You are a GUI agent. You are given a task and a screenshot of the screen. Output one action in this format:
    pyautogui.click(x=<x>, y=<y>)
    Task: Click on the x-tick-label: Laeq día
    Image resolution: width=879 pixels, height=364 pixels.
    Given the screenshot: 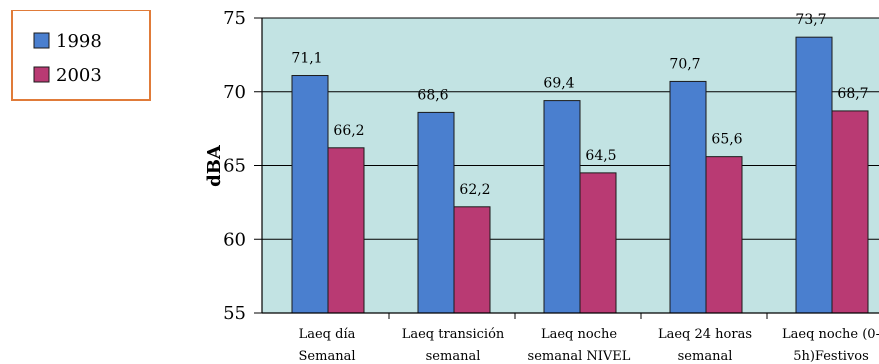 What is the action you would take?
    pyautogui.click(x=327, y=334)
    